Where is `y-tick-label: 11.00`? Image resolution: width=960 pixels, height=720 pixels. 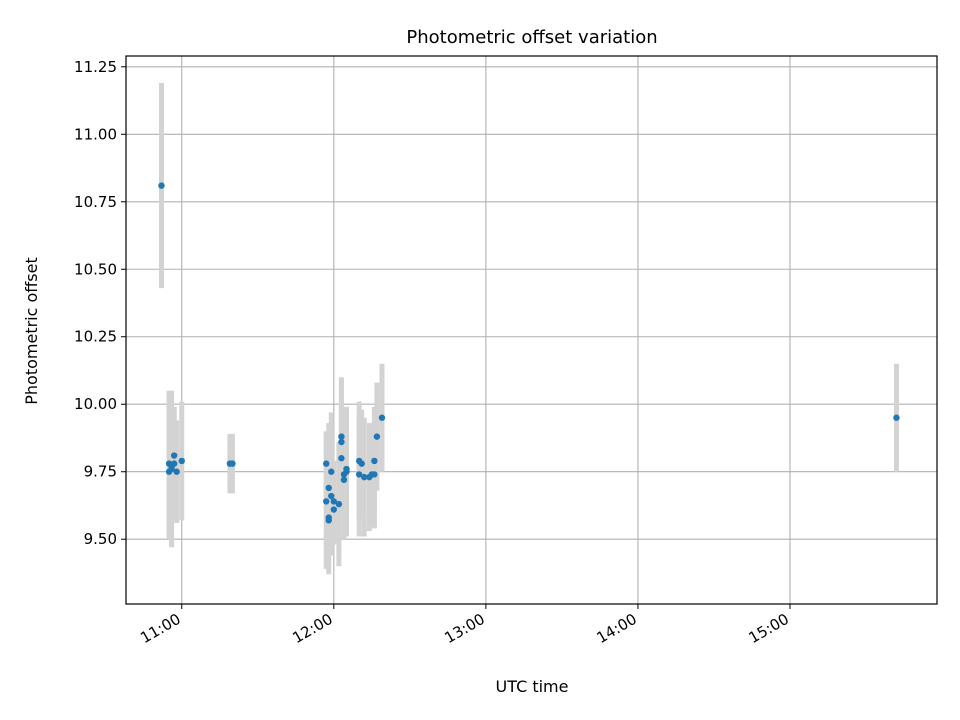 y-tick-label: 11.00 is located at coordinates (95, 134).